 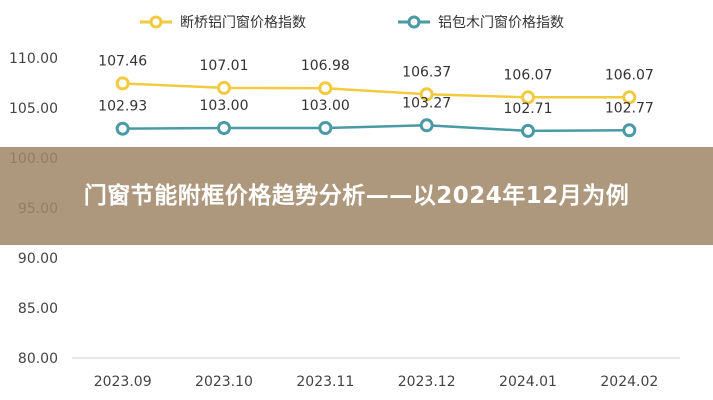 What do you see at coordinates (123, 382) in the screenshot?
I see `x-tick-label: 2023.09` at bounding box center [123, 382].